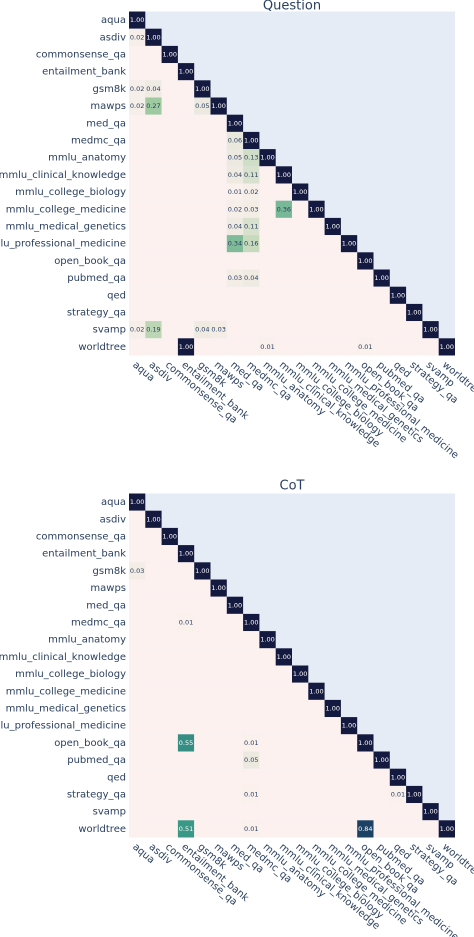 This screenshot has width=474, height=937. I want to click on y-tick-label: entailment_bank, so click(84, 554).